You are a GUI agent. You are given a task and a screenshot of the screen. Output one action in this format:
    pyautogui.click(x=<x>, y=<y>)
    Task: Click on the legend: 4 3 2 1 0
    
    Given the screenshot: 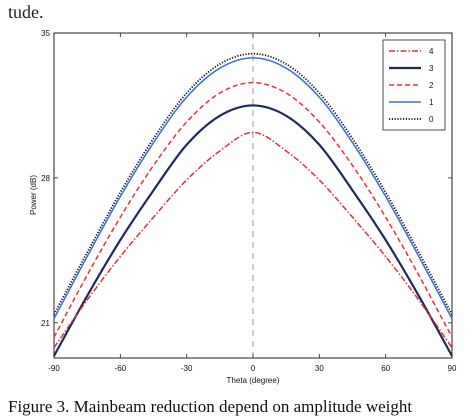 What is the action you would take?
    pyautogui.click(x=414, y=85)
    